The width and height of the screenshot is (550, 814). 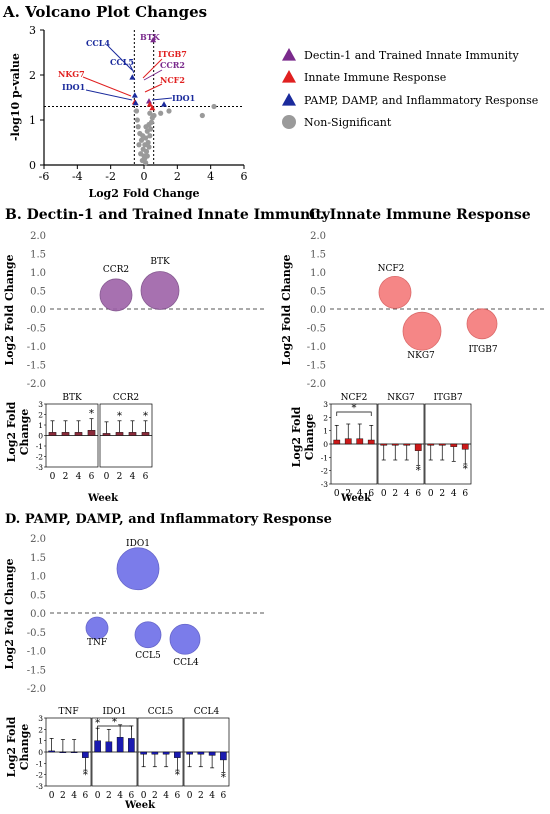 What do you see at coordinates (161, 712) in the screenshot?
I see `bar-panel-title-ccl5: CCL5` at bounding box center [161, 712].